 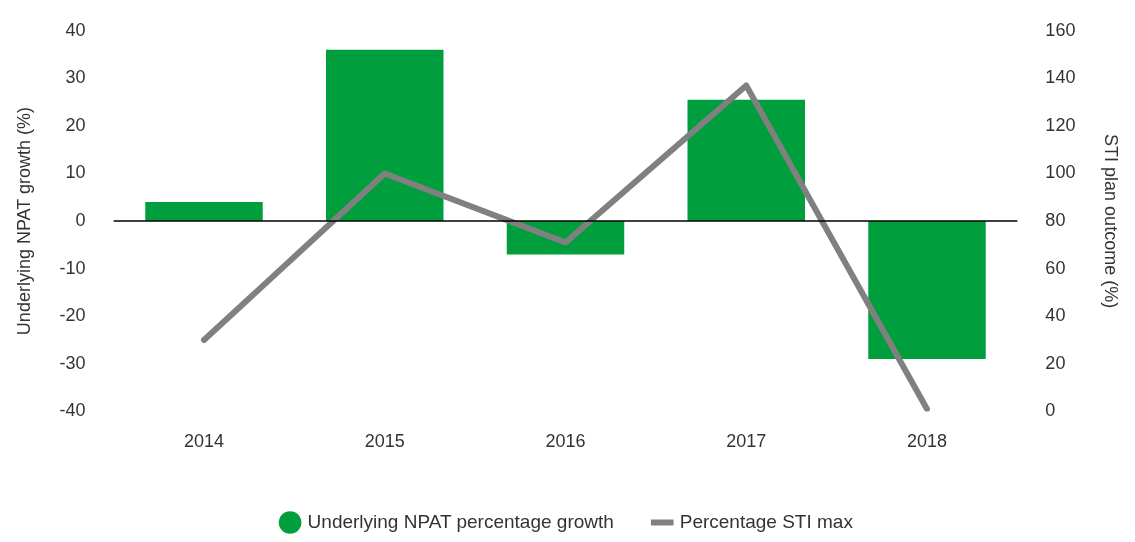 I want to click on x-tick-label: 2014, so click(x=204, y=441).